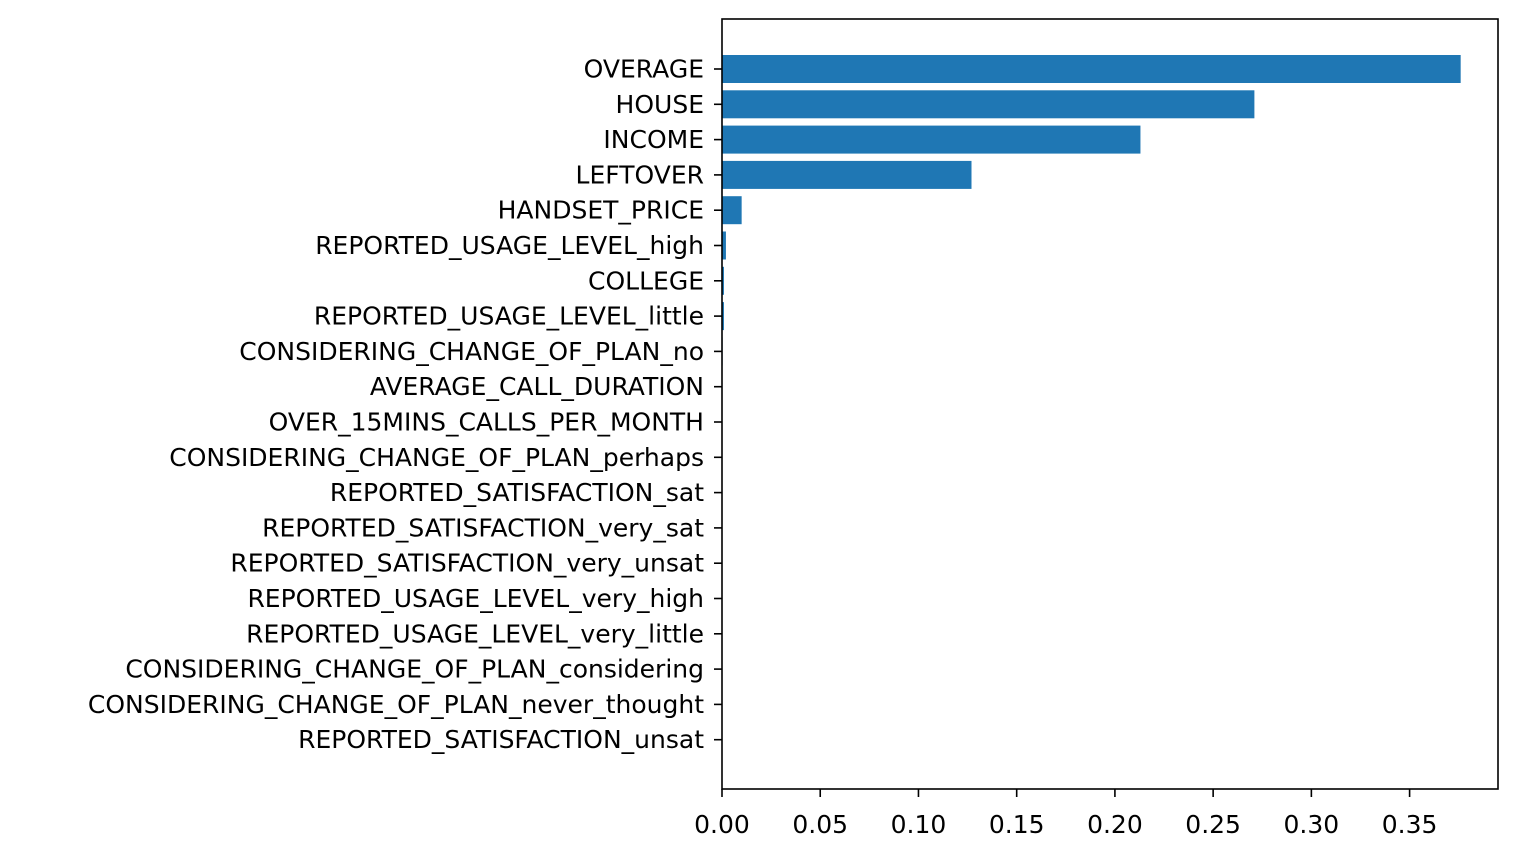 This screenshot has height=857, width=1518. I want to click on y-tick-label: REPORTED_SATISFACTION_unsat, so click(501, 739).